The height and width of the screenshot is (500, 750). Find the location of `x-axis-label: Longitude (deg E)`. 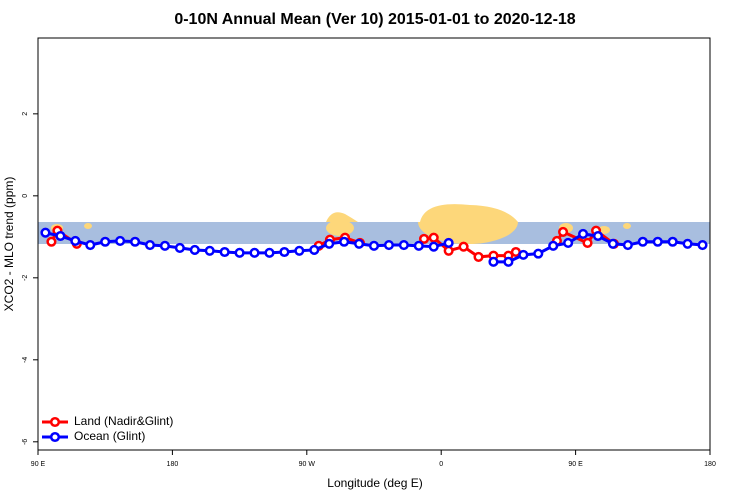

x-axis-label: Longitude (deg E) is located at coordinates (374, 483).